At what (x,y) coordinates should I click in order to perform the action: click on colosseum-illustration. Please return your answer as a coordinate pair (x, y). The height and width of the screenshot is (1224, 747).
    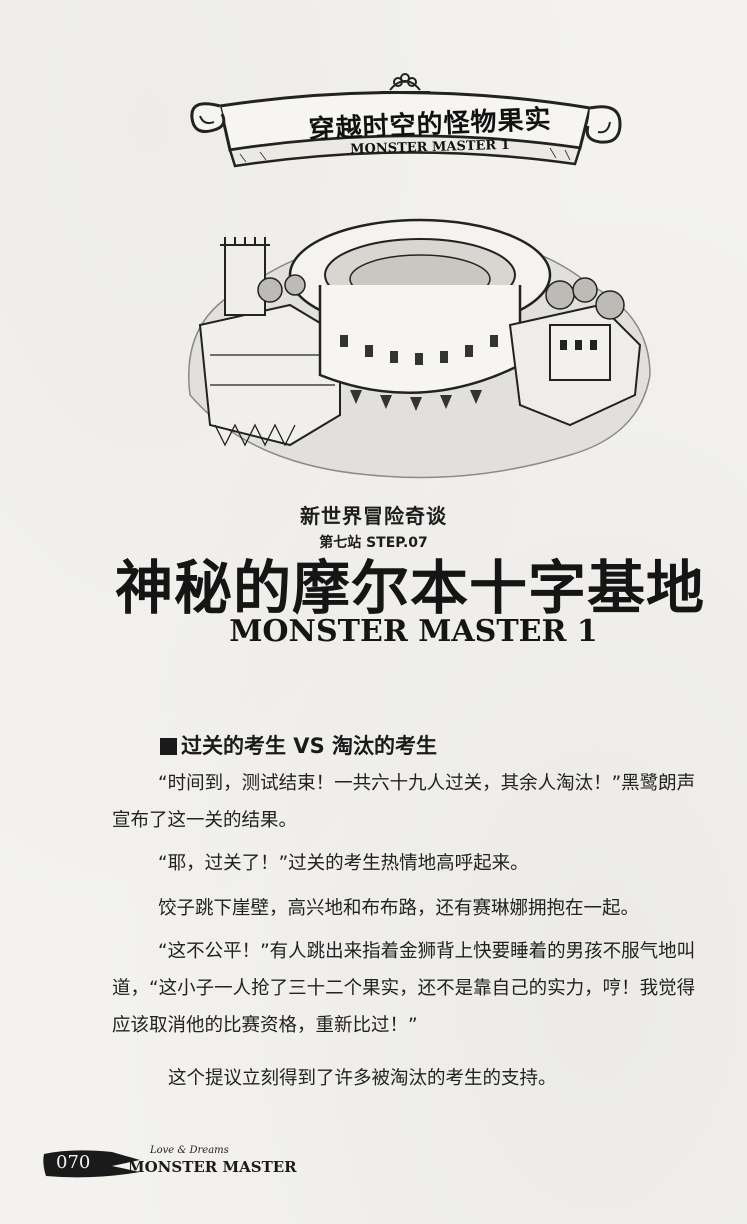
    Looking at the image, I should click on (419, 348).